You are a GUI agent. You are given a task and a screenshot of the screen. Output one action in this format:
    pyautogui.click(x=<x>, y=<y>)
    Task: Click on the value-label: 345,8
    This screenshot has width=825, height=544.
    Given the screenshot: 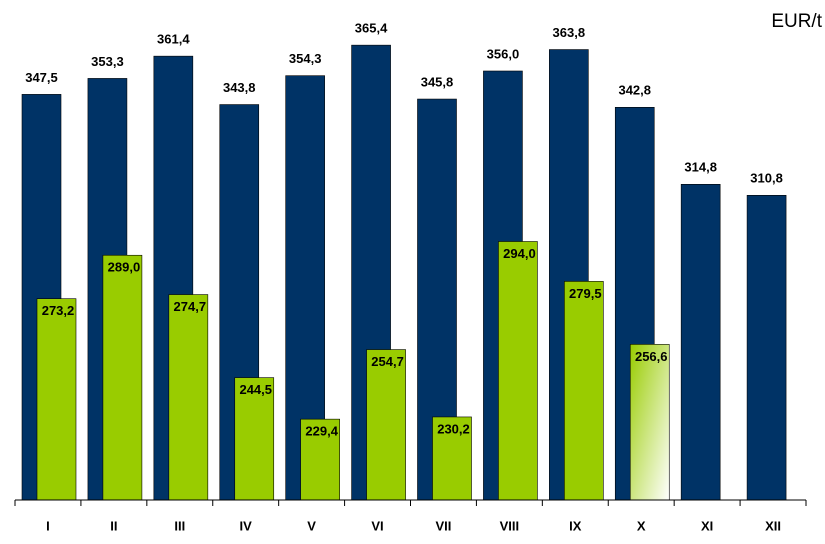 What is the action you would take?
    pyautogui.click(x=437, y=81)
    